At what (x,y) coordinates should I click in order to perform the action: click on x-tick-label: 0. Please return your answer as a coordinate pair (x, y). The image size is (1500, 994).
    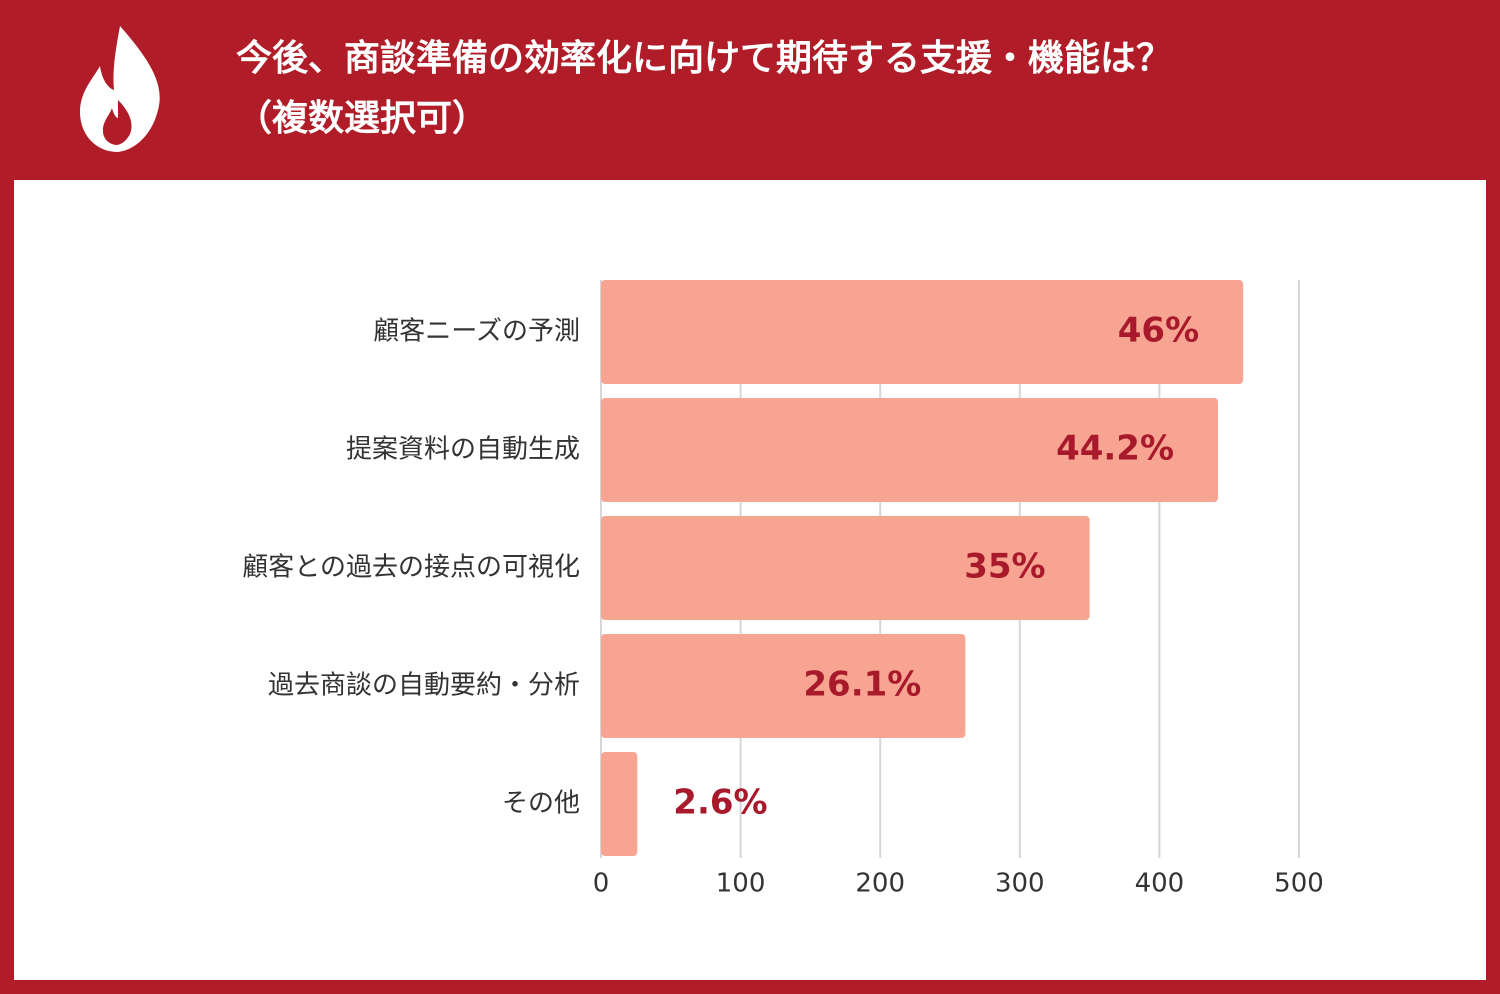
    Looking at the image, I should click on (601, 884).